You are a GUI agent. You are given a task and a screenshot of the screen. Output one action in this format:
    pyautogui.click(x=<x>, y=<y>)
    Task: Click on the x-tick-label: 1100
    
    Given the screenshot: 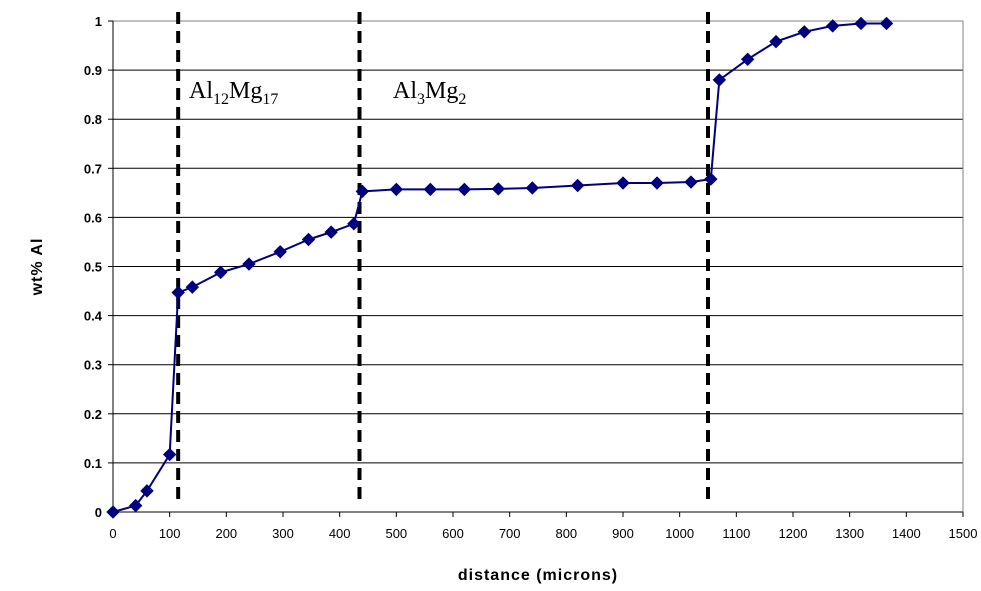 What is the action you would take?
    pyautogui.click(x=736, y=533)
    